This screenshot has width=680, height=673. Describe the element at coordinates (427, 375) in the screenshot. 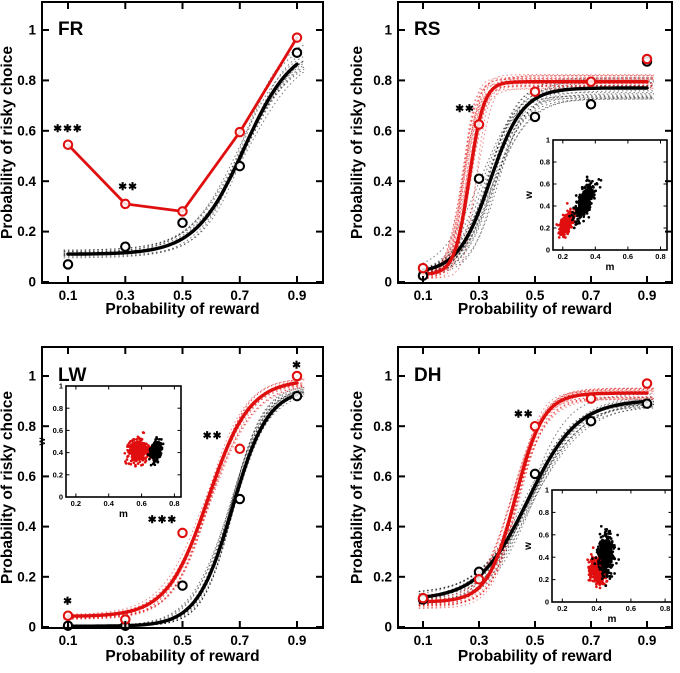

I see `panel-label: DH` at that location.